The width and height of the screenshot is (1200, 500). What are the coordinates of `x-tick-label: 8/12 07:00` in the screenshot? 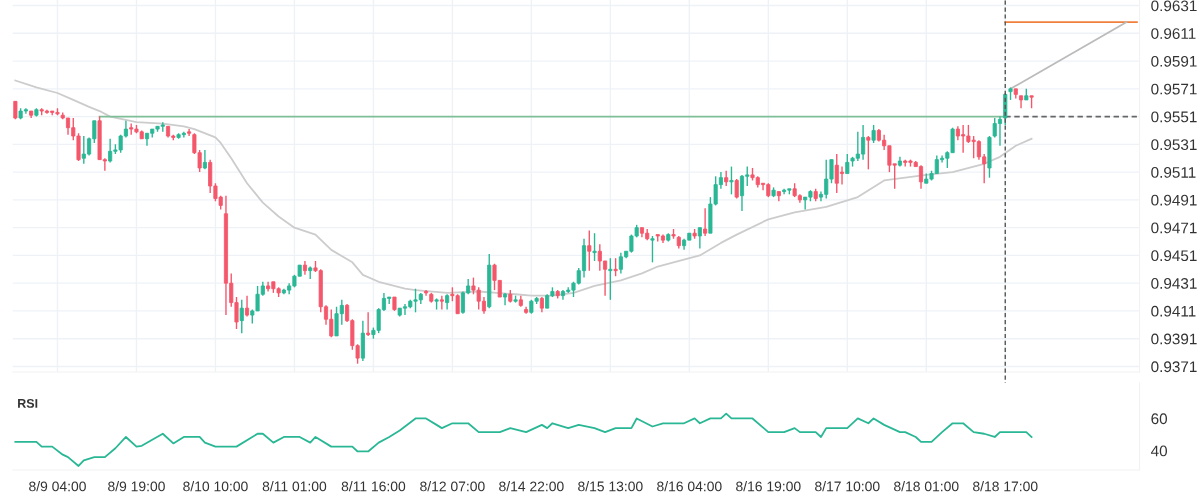 It's located at (452, 486).